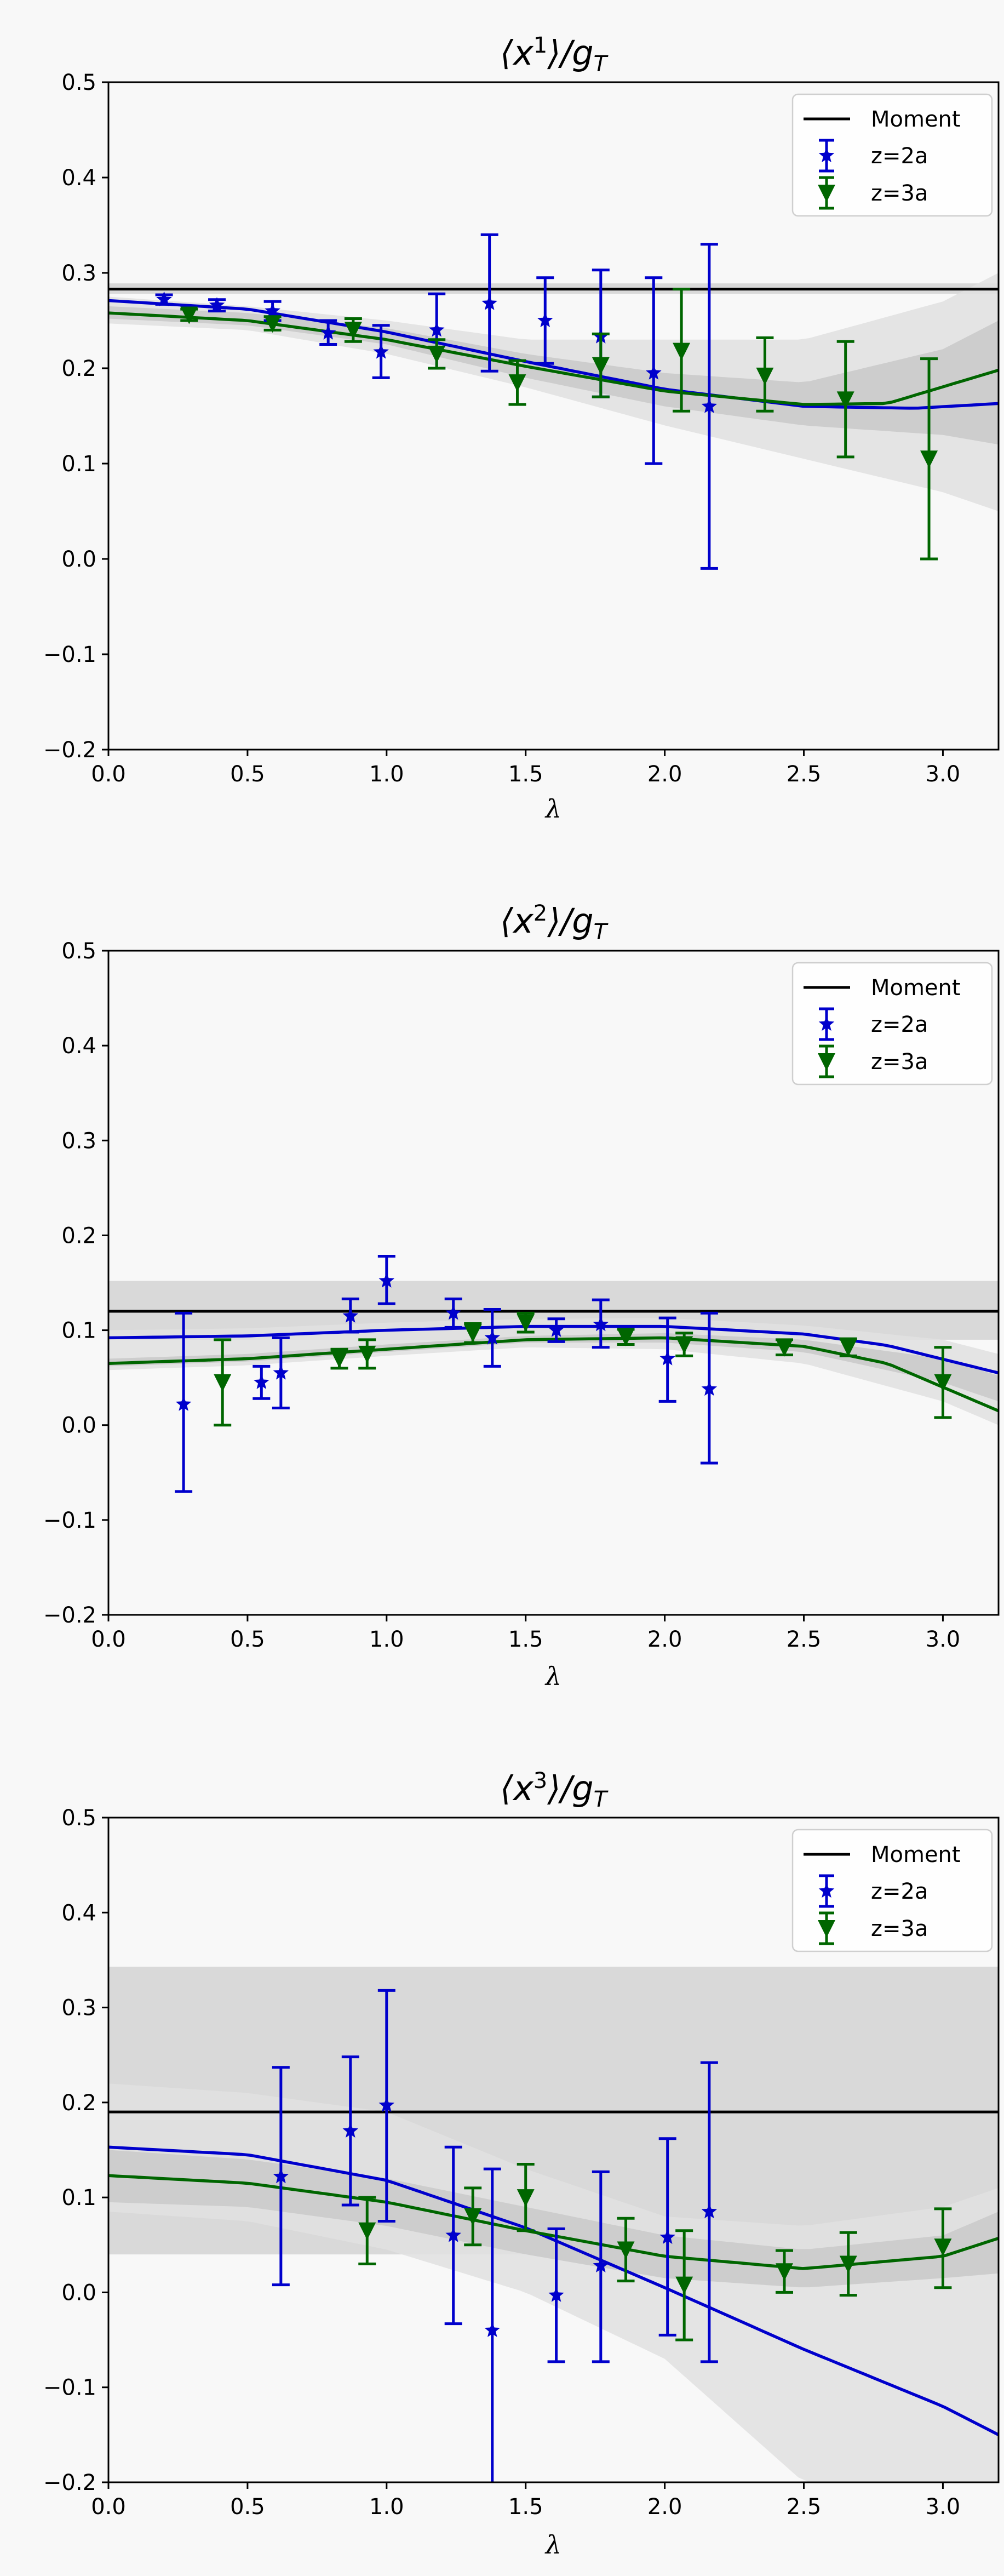  I want to click on x-tick-label: 2.0, so click(664, 1640).